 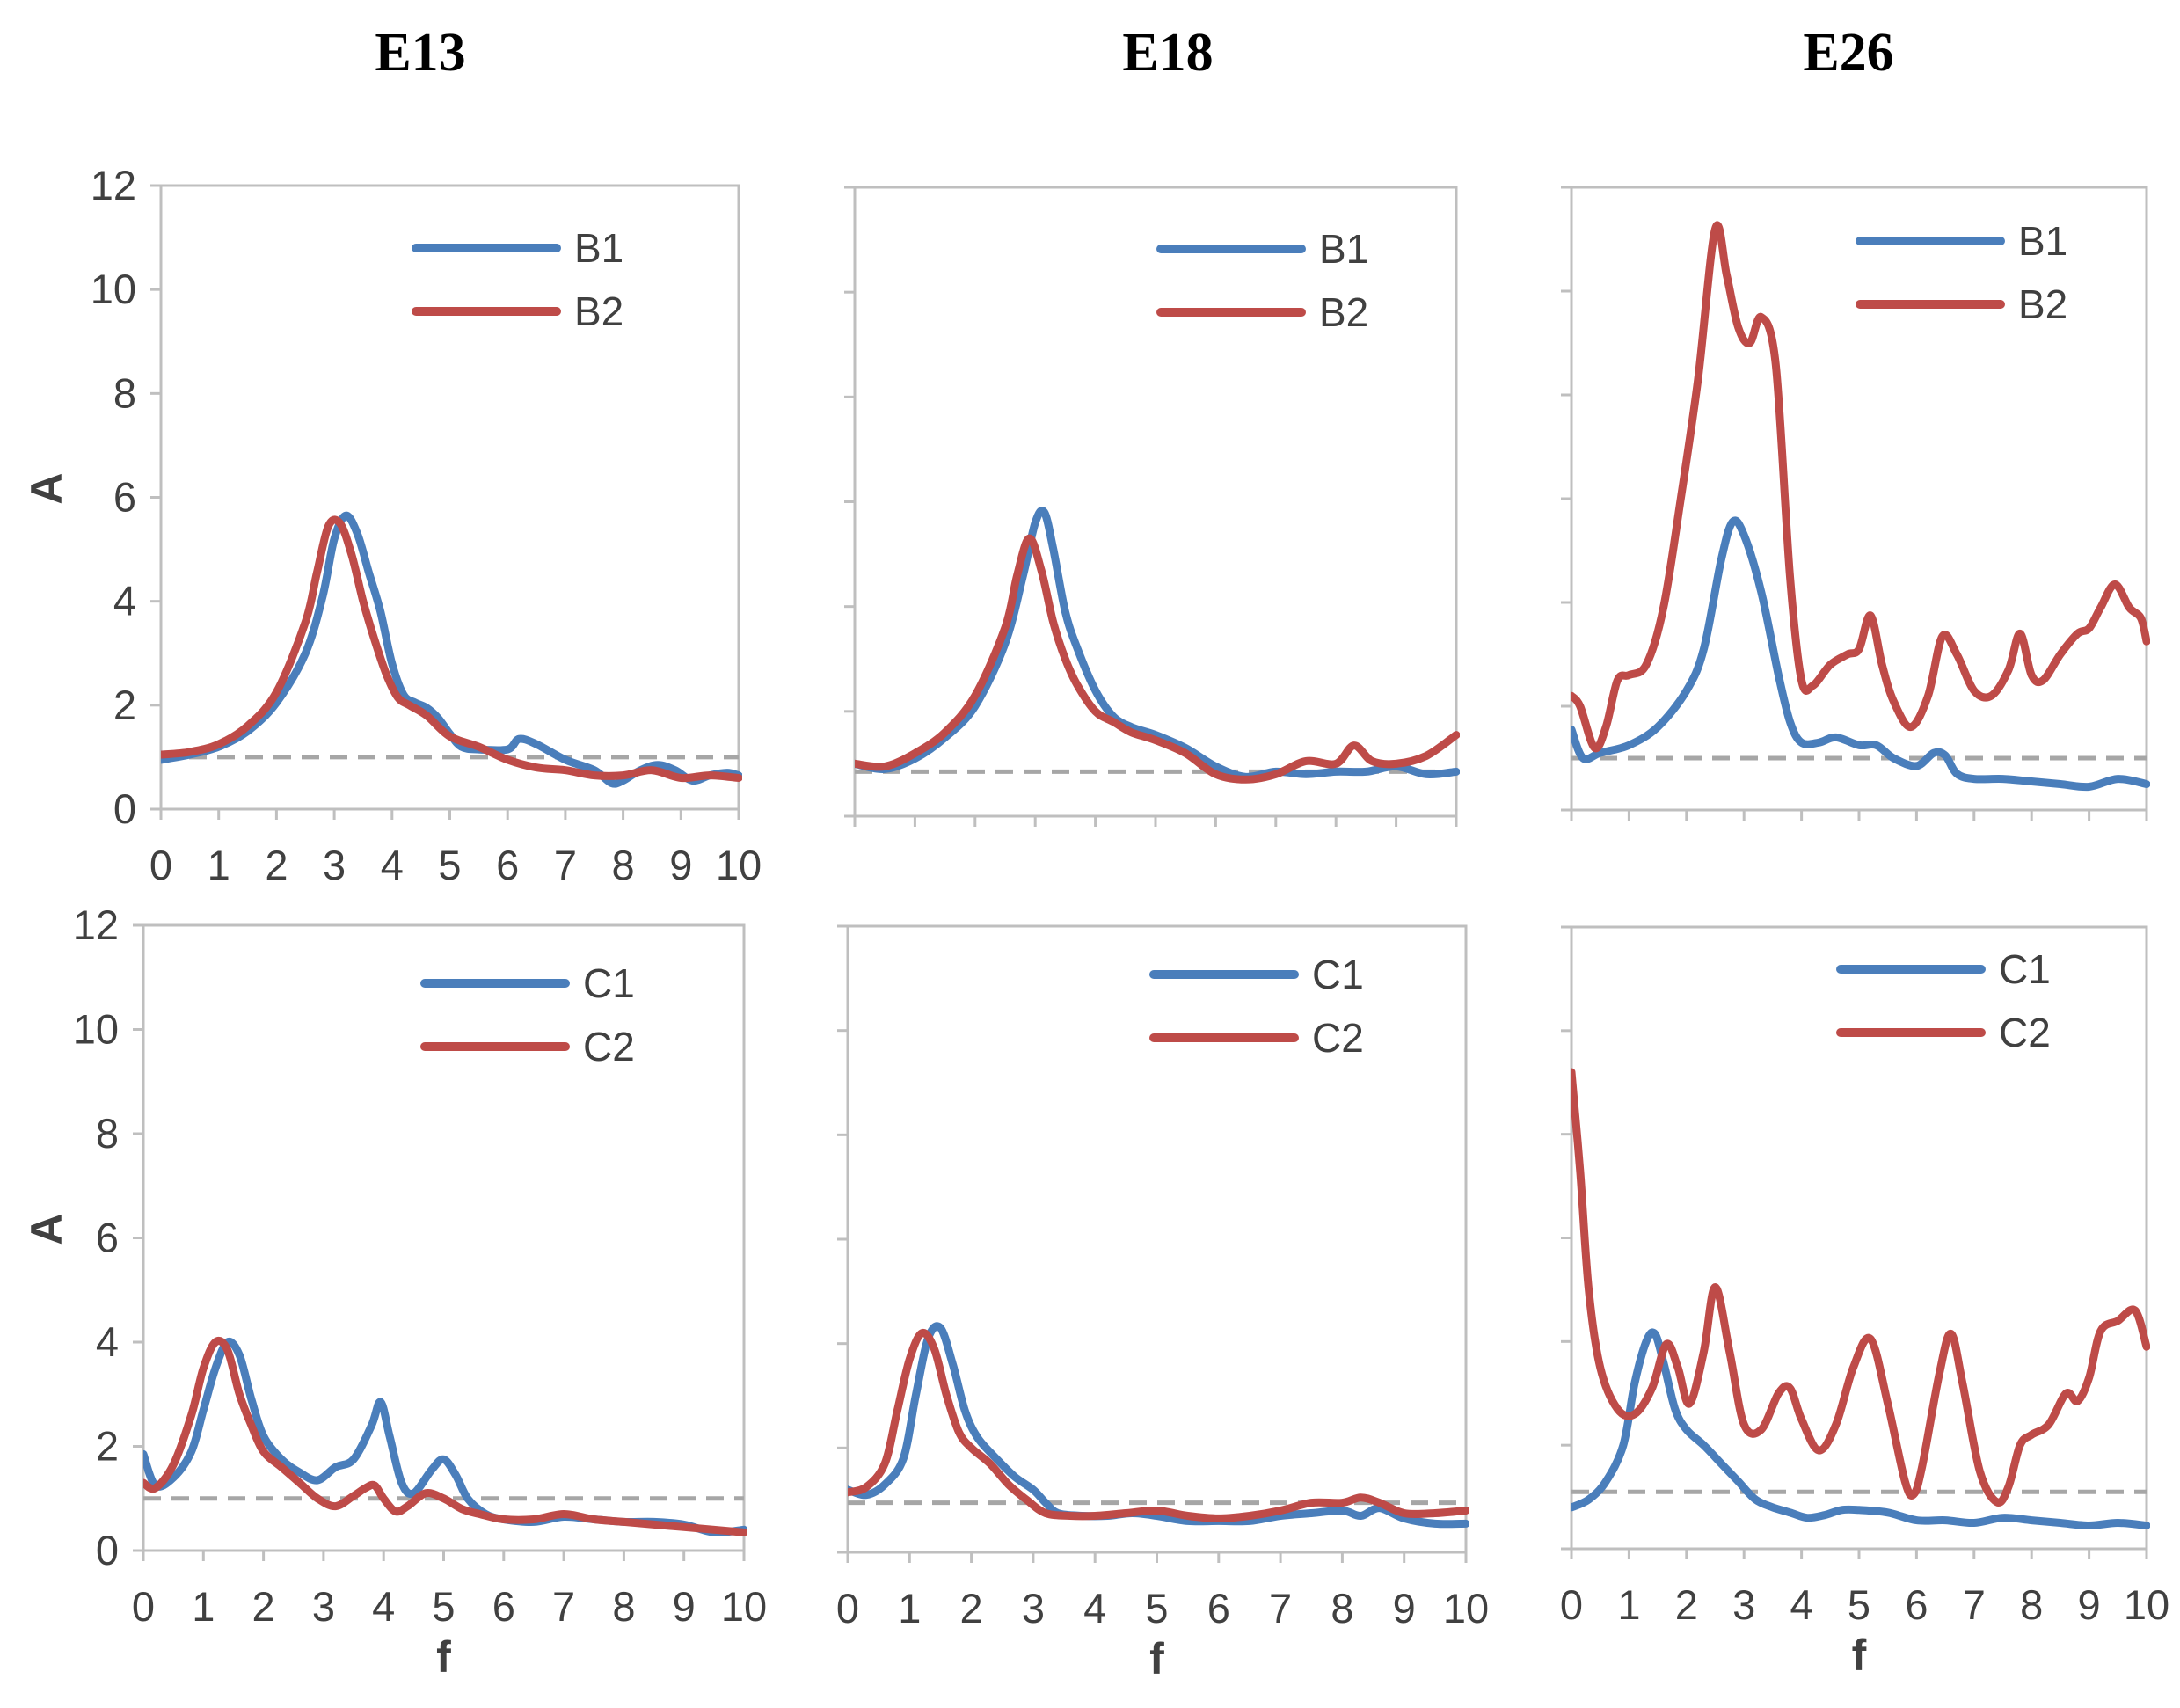 I want to click on column-title-e26: E26, so click(x=1848, y=53).